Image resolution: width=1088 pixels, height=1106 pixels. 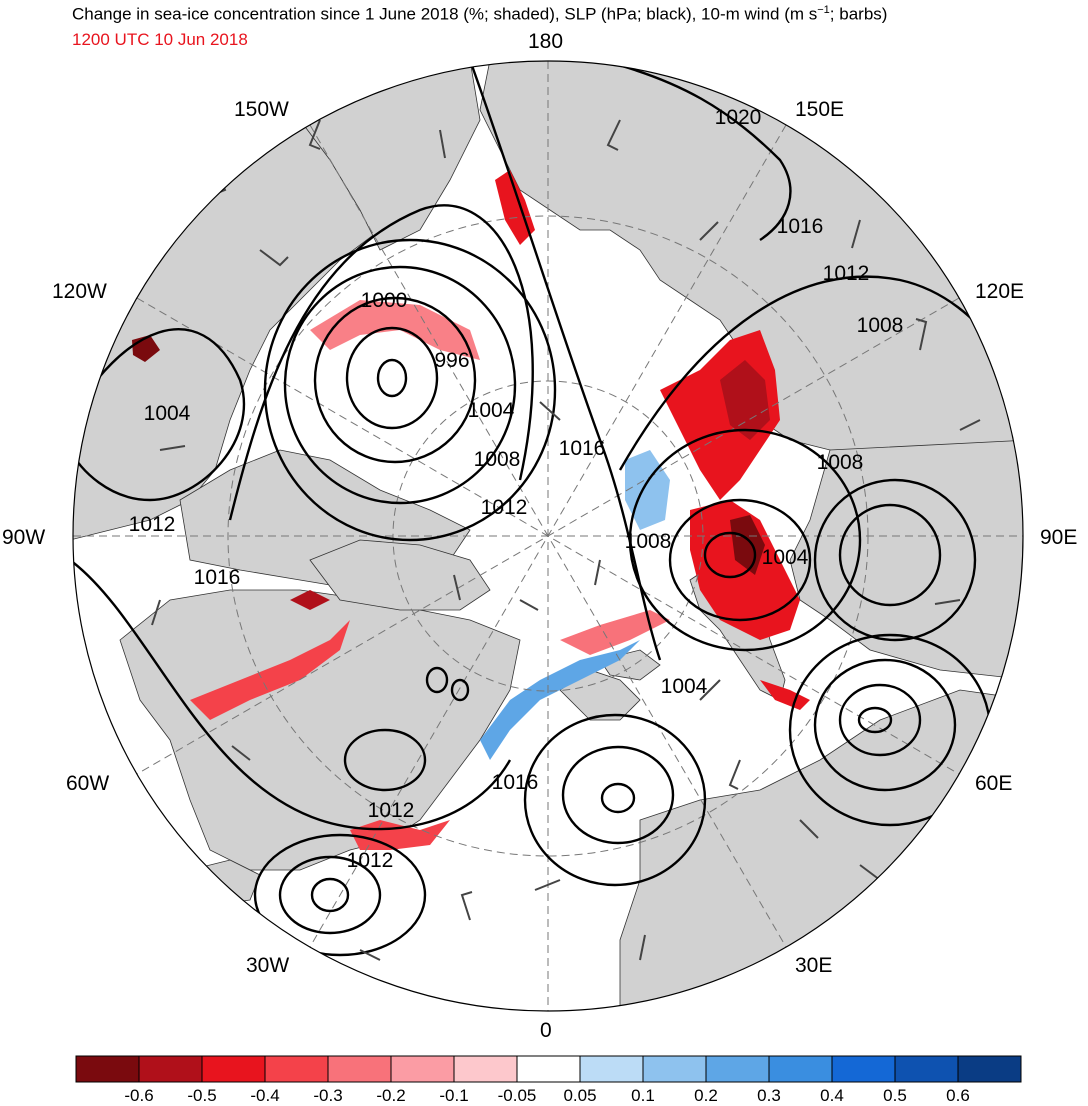 I want to click on lon-label-120e: 120E, so click(x=1000, y=291).